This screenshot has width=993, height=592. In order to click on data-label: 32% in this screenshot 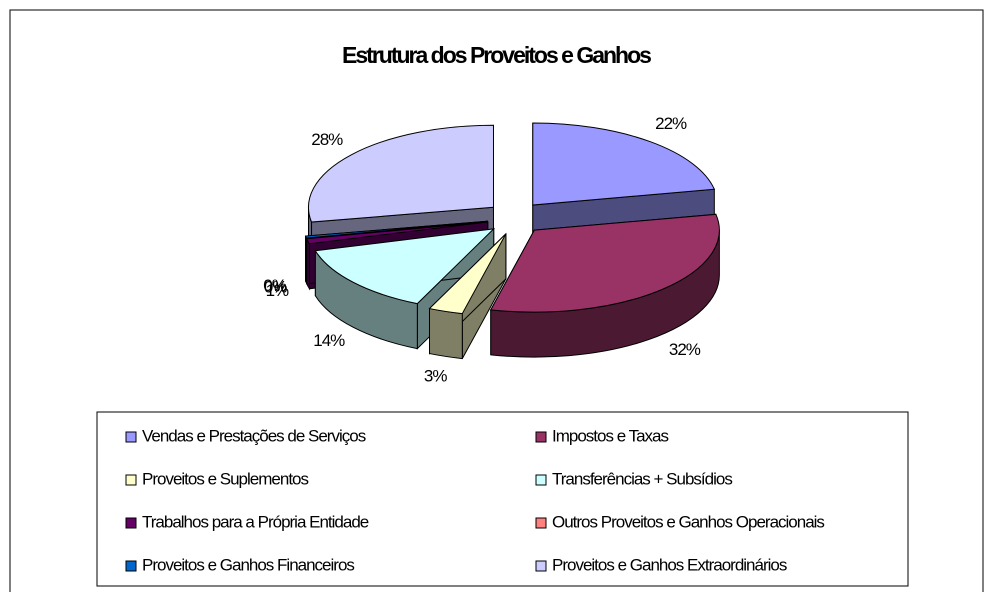, I will do `click(685, 349)`.